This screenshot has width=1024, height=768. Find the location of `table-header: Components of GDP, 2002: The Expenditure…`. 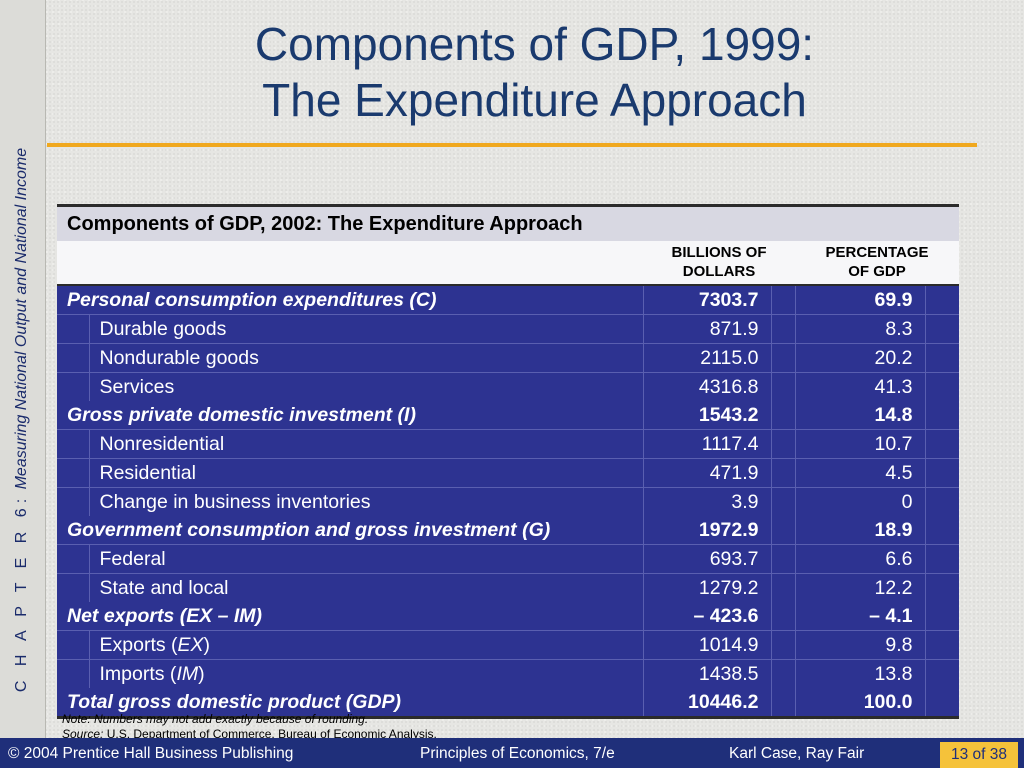

table-header: Components of GDP, 2002: The Expenditure… is located at coordinates (508, 222).